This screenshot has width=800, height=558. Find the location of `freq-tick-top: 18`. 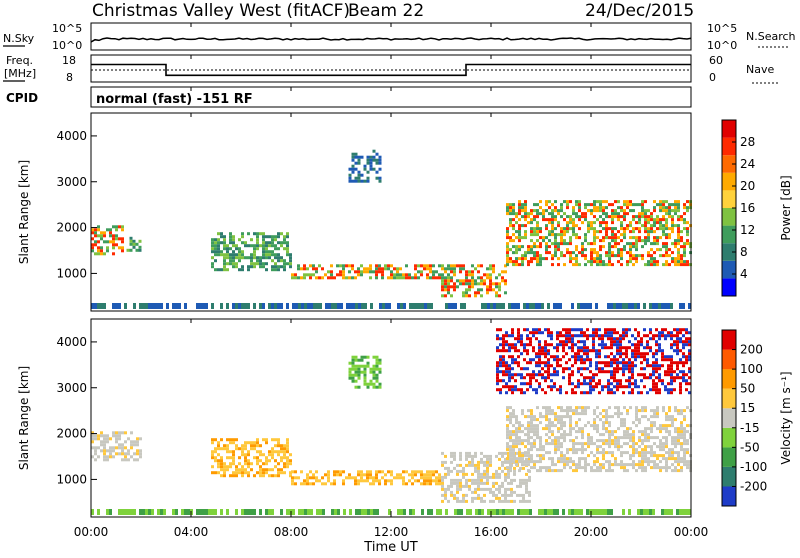

freq-tick-top: 18 is located at coordinates (69, 60).